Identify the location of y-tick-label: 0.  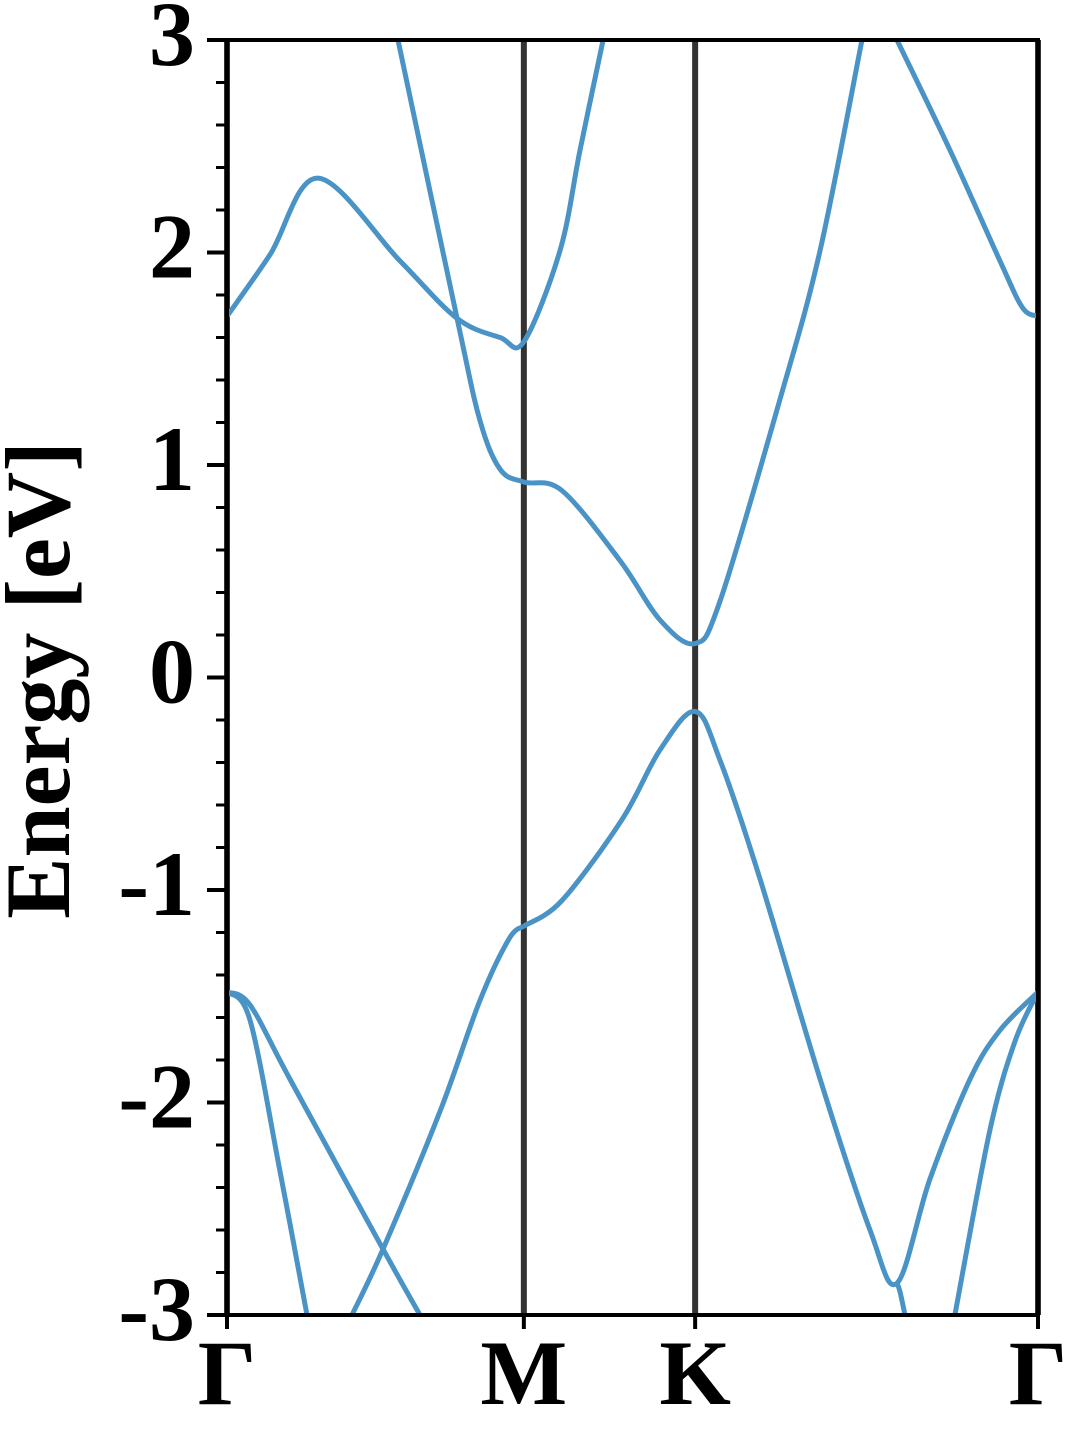
(172, 672).